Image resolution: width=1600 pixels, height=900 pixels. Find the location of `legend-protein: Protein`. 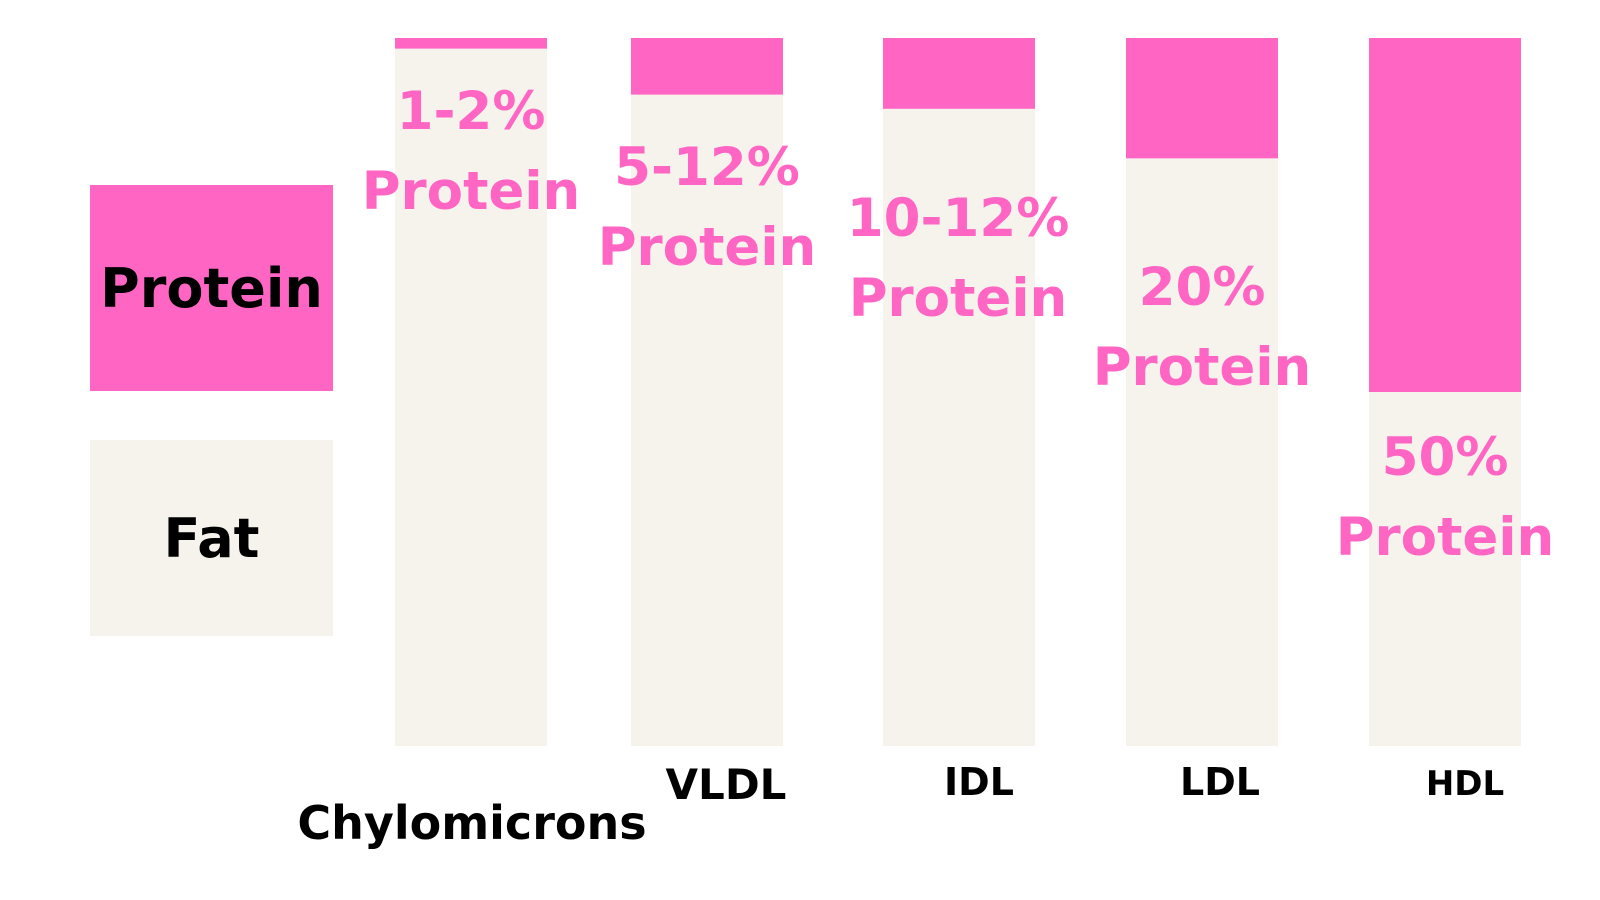

legend-protein: Protein is located at coordinates (211, 288).